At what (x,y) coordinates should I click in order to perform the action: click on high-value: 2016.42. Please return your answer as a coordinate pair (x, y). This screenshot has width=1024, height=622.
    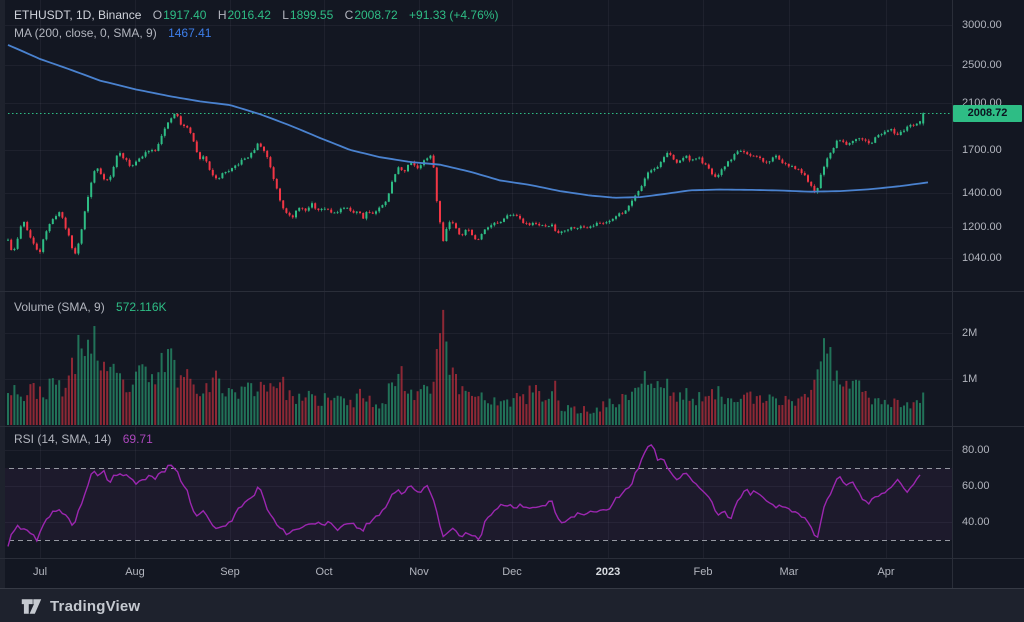
    Looking at the image, I should click on (249, 15).